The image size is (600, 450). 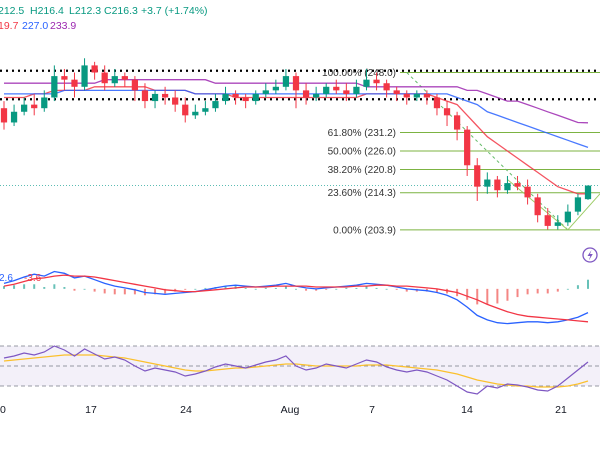 What do you see at coordinates (35, 26) in the screenshot?
I see `ma-mid-label: 227.0` at bounding box center [35, 26].